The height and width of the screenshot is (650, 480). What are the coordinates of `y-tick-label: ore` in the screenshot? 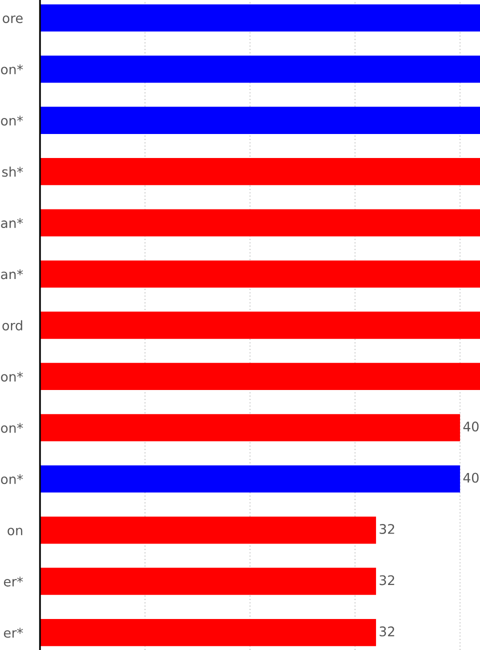 It's located at (12, 20).